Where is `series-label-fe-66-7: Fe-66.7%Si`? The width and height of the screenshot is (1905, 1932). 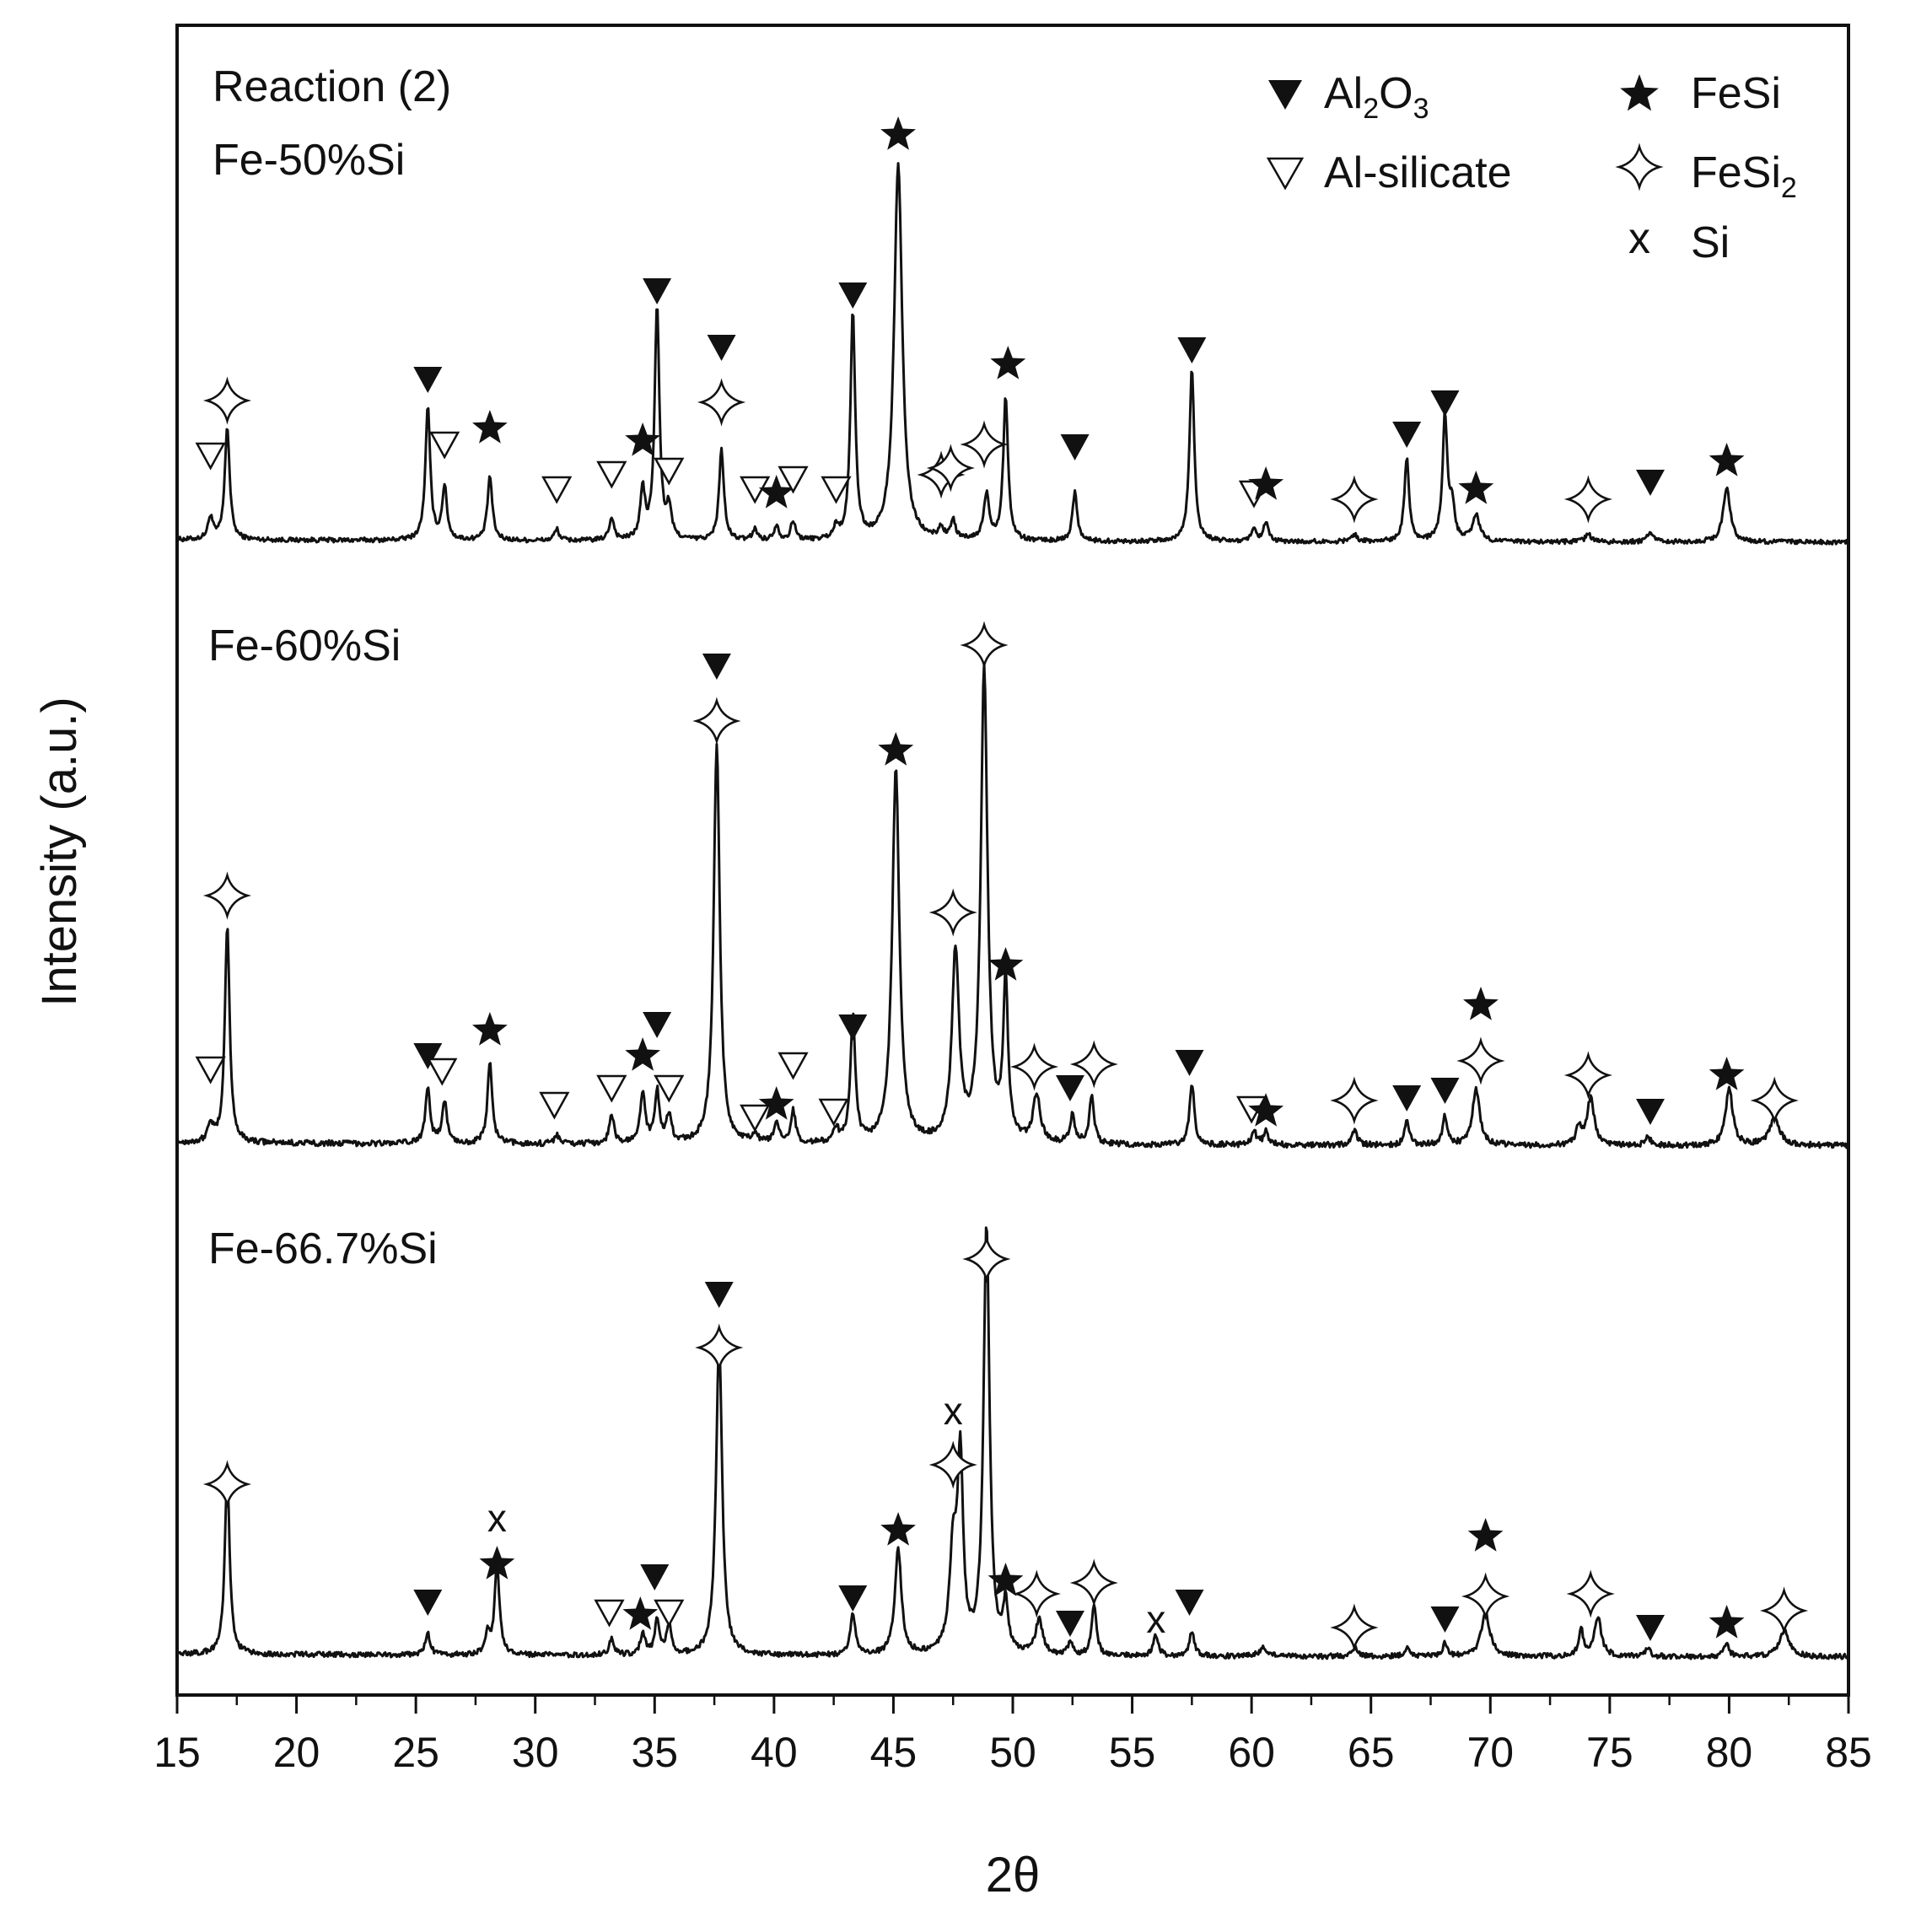 series-label-fe-66-7: Fe-66.7%Si is located at coordinates (323, 1248).